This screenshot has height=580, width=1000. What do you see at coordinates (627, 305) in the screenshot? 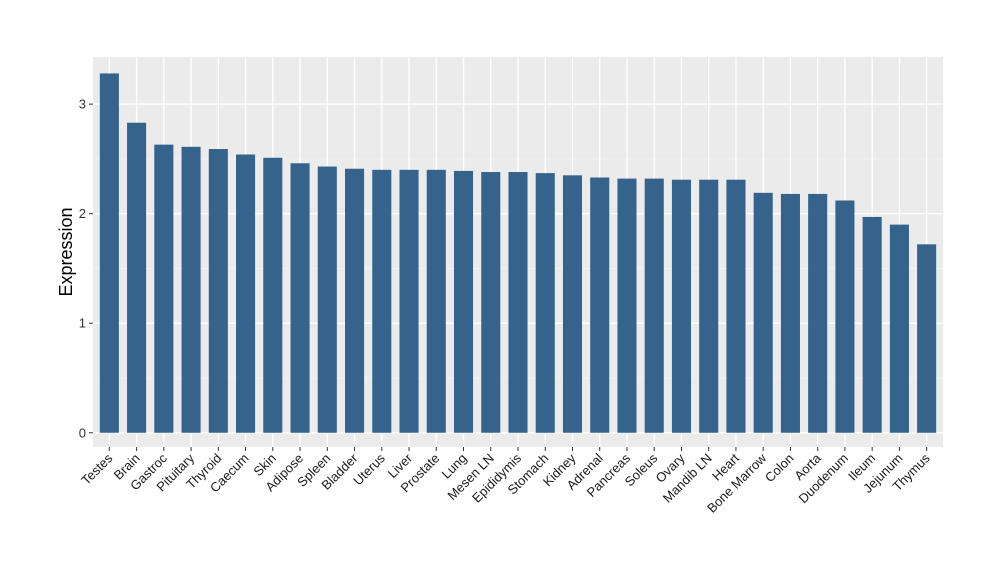
I see `bar-pancreas` at bounding box center [627, 305].